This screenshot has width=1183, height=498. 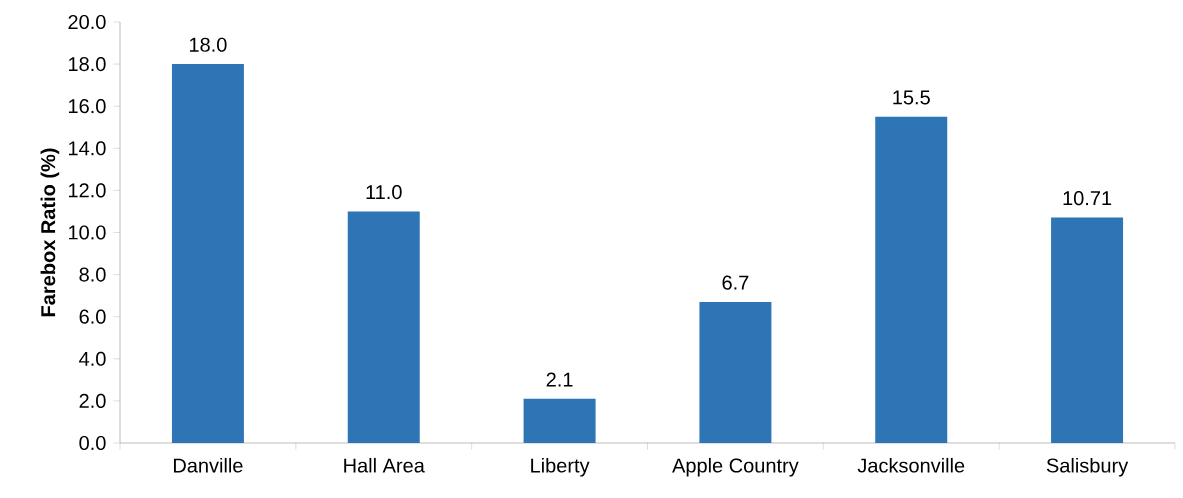 What do you see at coordinates (92, 358) in the screenshot?
I see `y-tick-label: 4.0` at bounding box center [92, 358].